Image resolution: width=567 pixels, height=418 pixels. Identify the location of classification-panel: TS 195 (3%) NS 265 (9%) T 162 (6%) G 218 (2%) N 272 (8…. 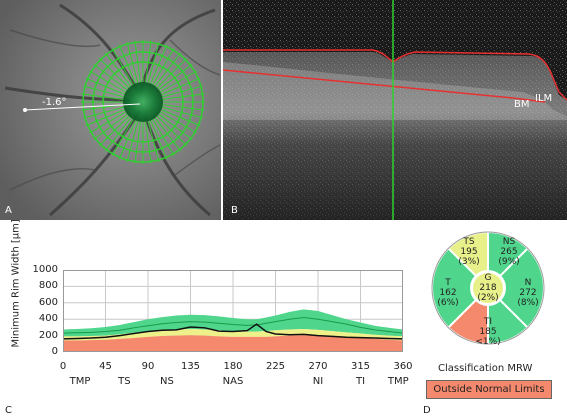
(493, 320).